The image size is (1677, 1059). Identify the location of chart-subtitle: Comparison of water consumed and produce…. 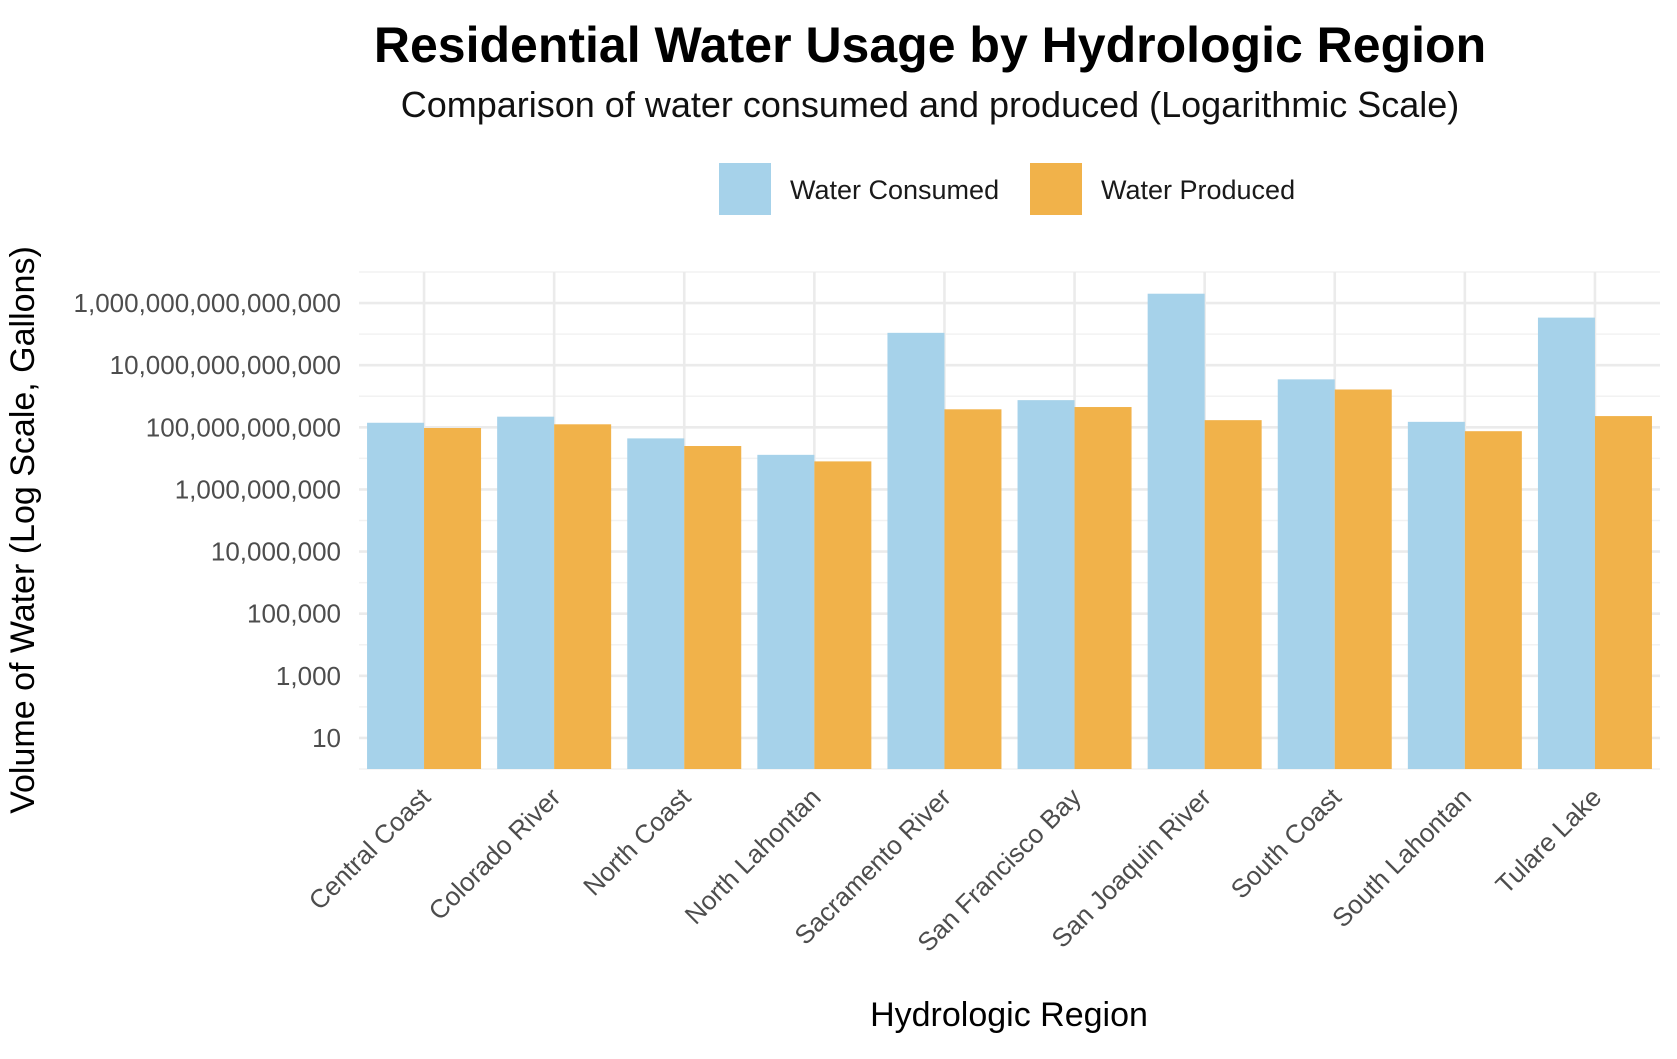
(930, 104).